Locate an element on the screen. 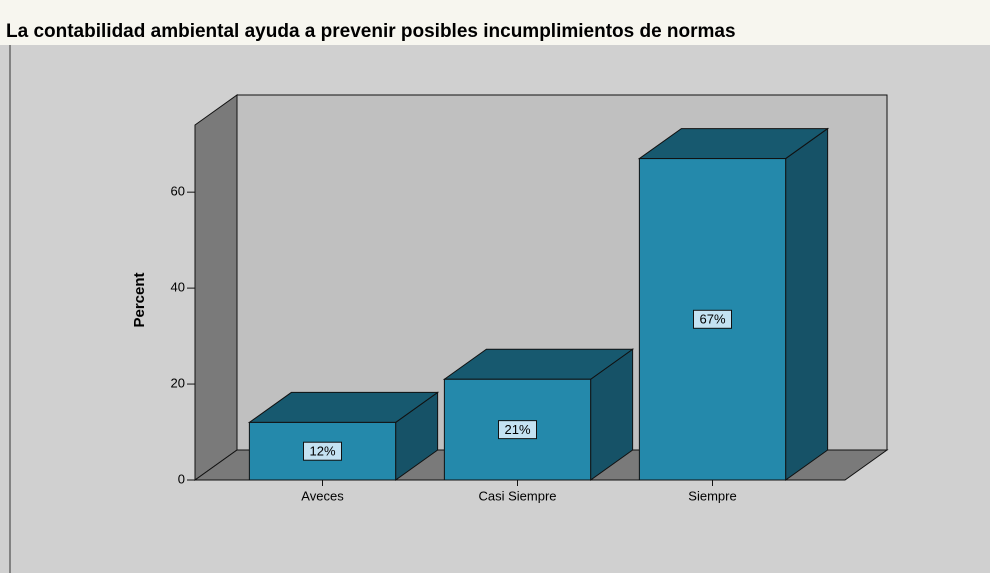 The image size is (990, 578). value-label: 12% is located at coordinates (322, 451).